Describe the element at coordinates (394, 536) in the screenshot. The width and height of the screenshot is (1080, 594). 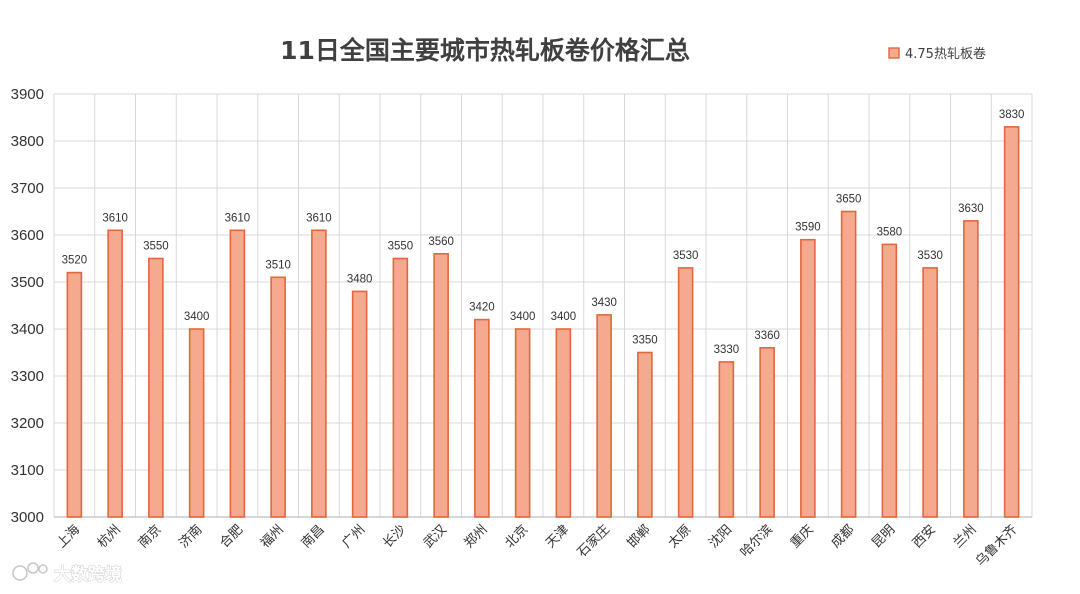
I see `x-tick-label: 长沙` at that location.